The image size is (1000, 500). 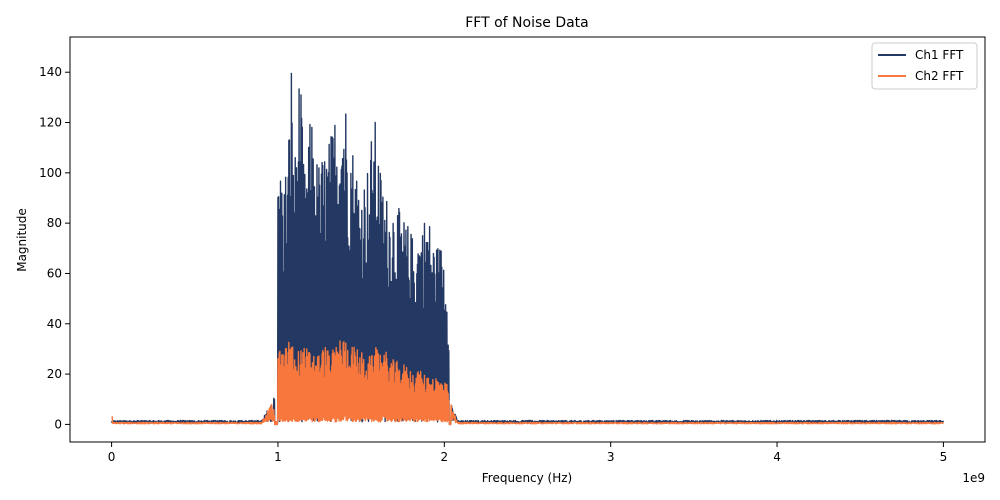 What do you see at coordinates (527, 23) in the screenshot?
I see `chart-title: FFT of Noise Data` at bounding box center [527, 23].